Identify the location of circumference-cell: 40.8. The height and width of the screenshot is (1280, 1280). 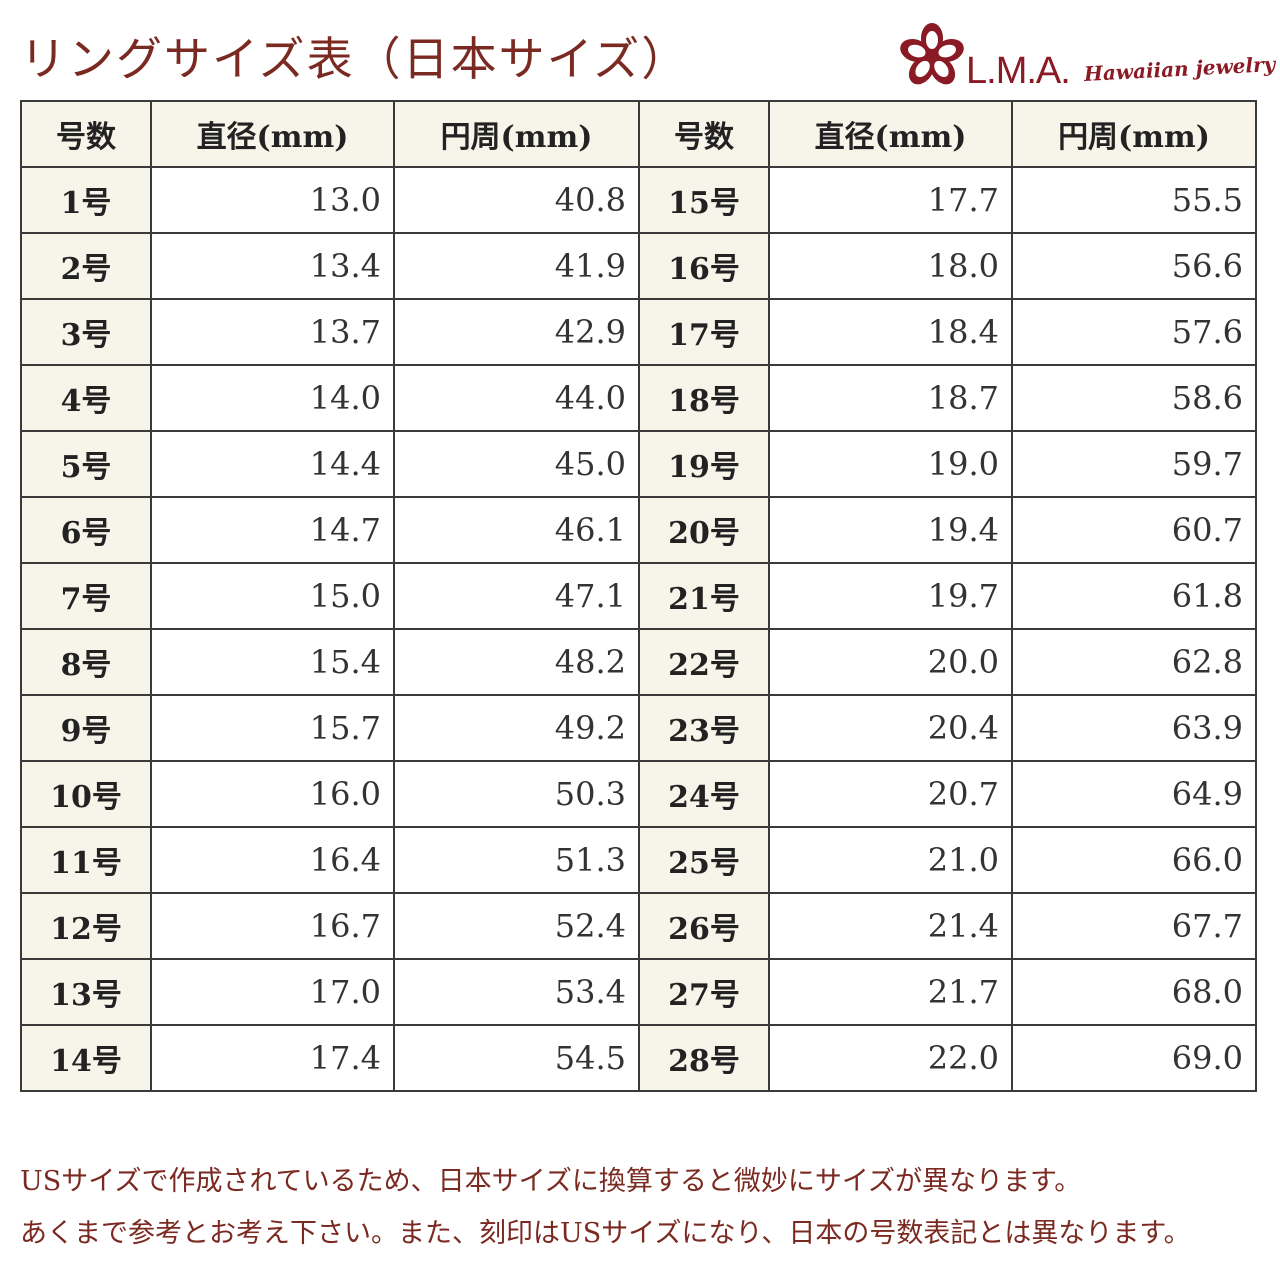
(516, 200).